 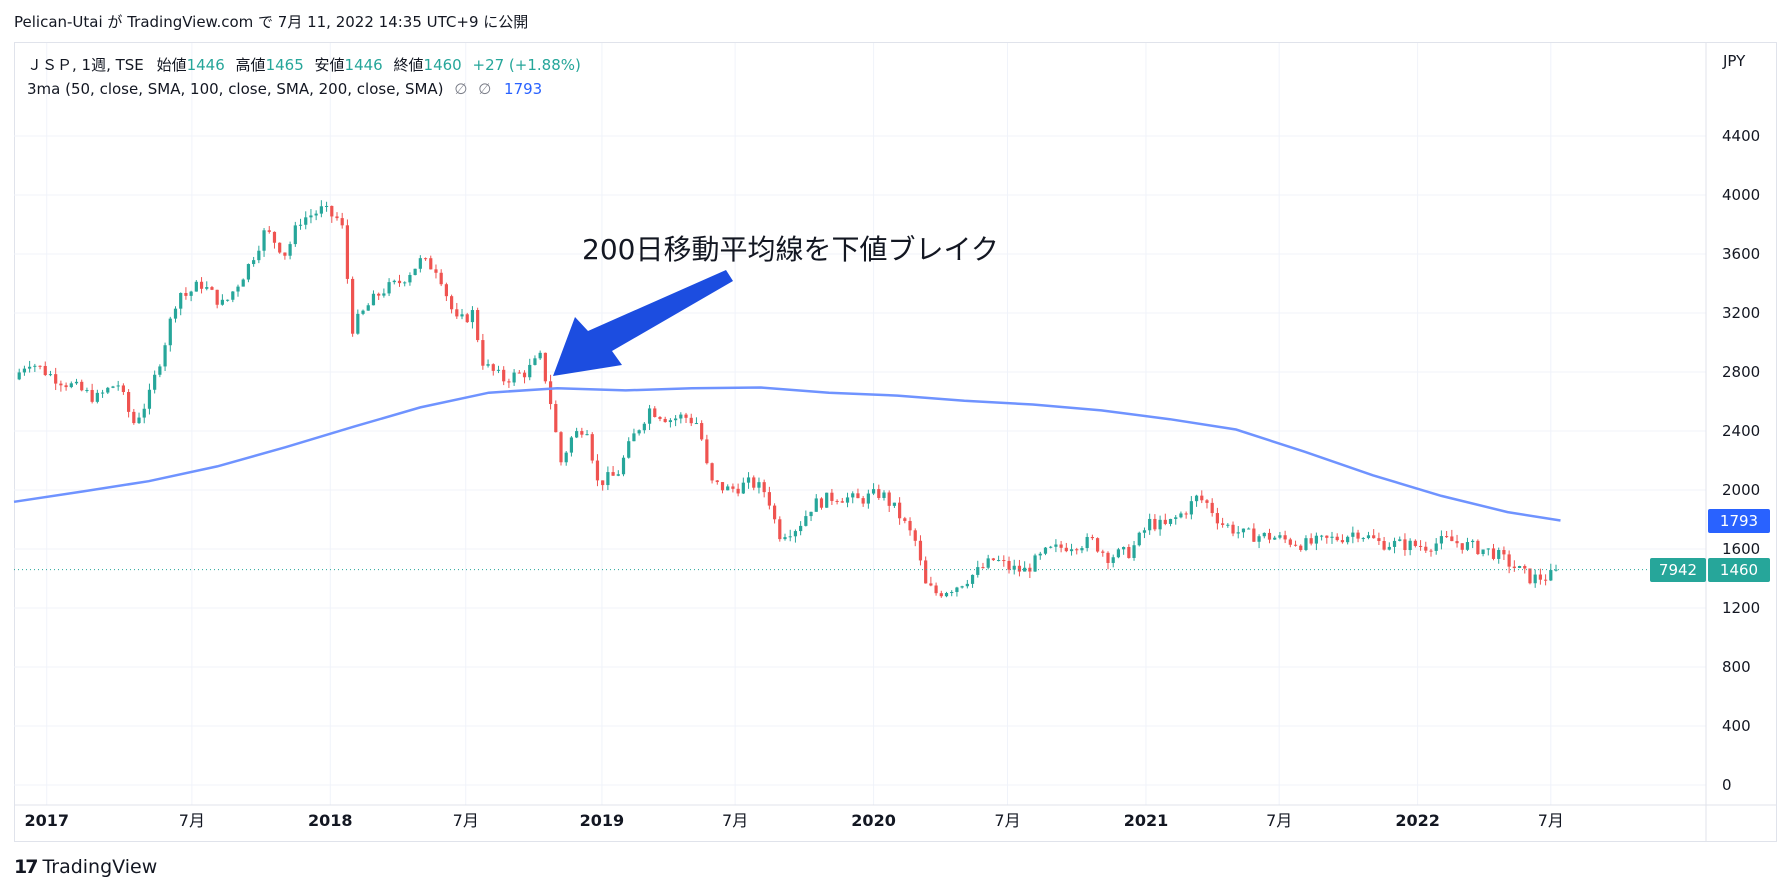 I want to click on price-tick-label: 2000, so click(x=1741, y=490).